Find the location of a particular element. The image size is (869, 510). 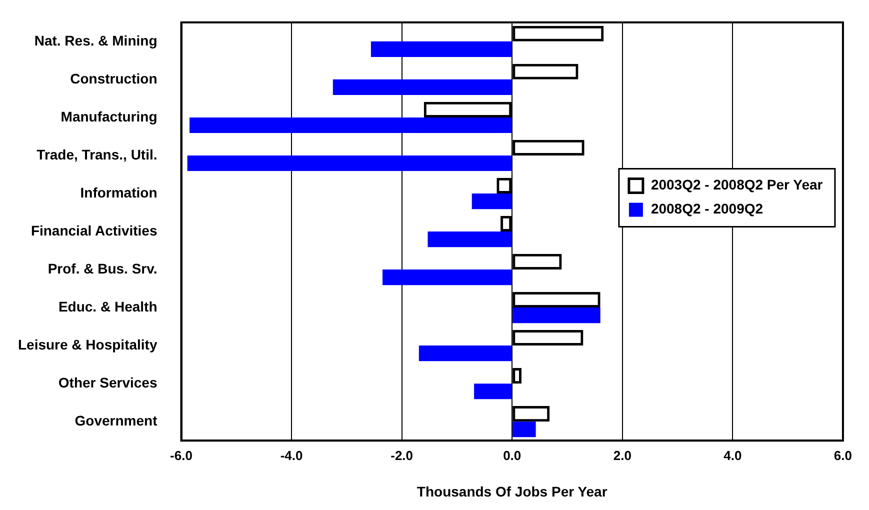

x-tick-label: -2.0 is located at coordinates (402, 455).